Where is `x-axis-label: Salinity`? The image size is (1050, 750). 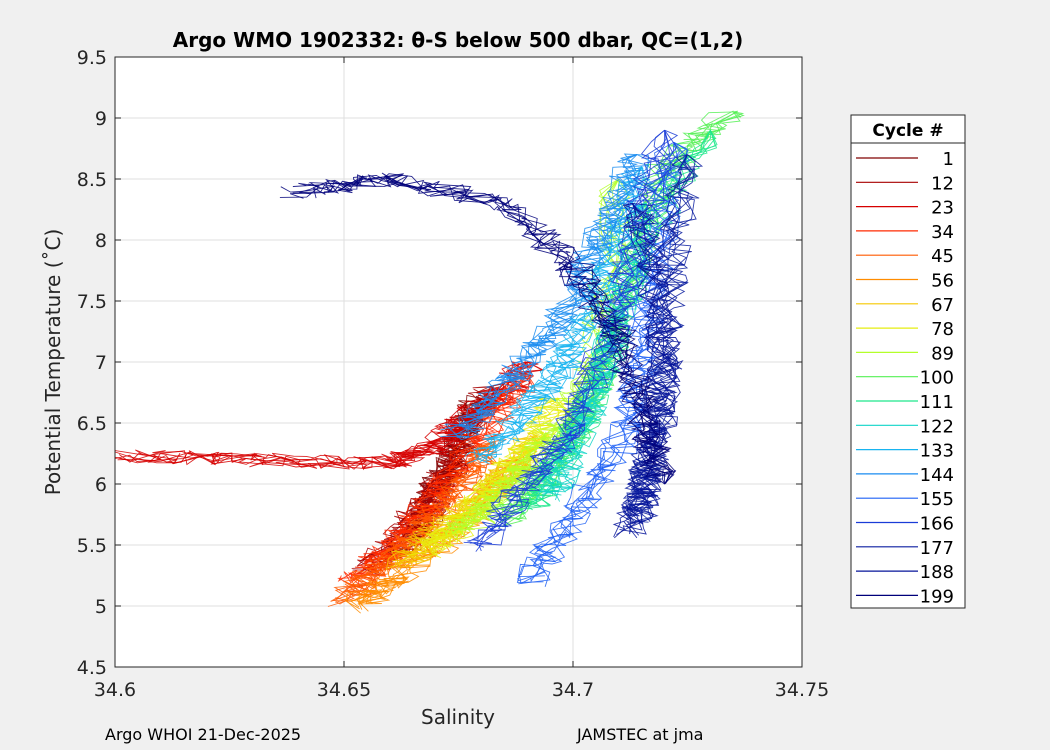 x-axis-label: Salinity is located at coordinates (458, 717).